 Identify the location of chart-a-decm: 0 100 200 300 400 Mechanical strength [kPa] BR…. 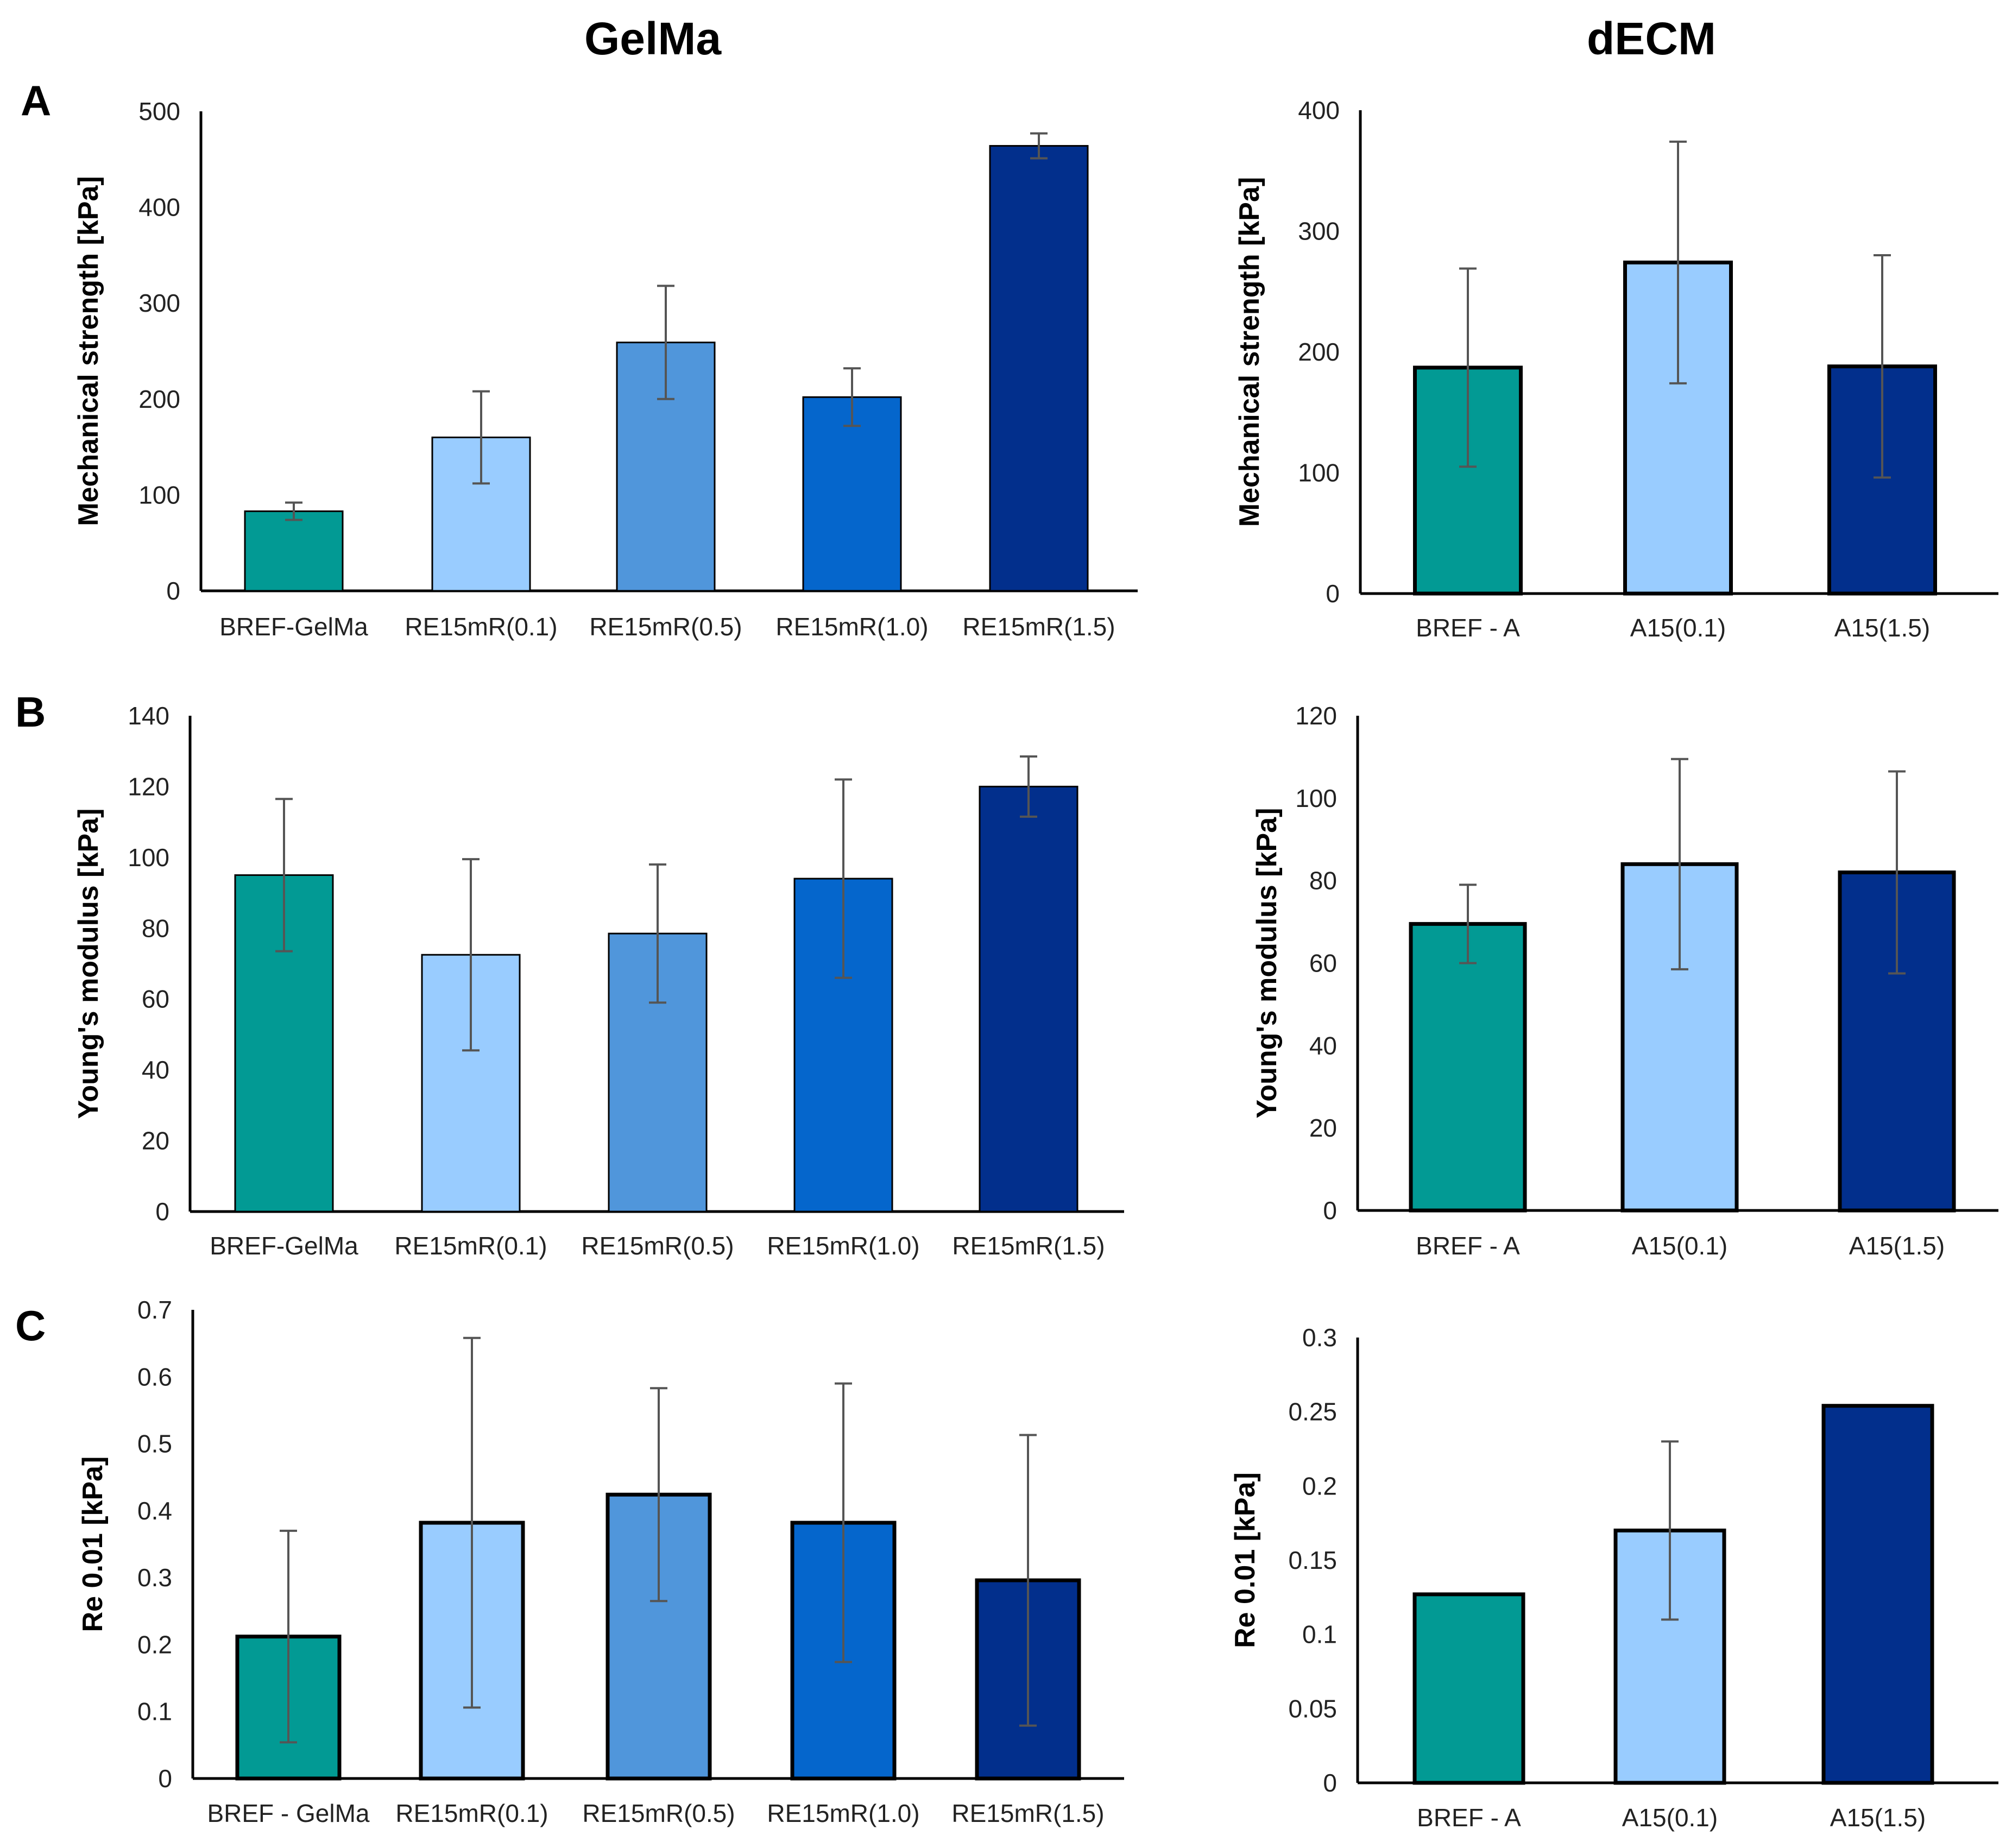
(1616, 369).